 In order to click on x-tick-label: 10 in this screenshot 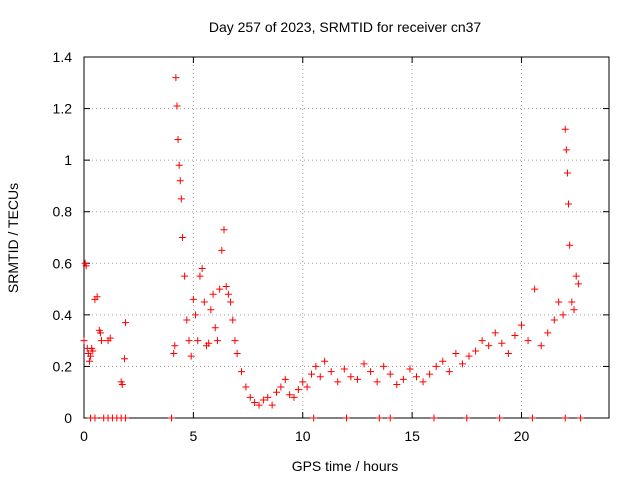, I will do `click(303, 436)`.